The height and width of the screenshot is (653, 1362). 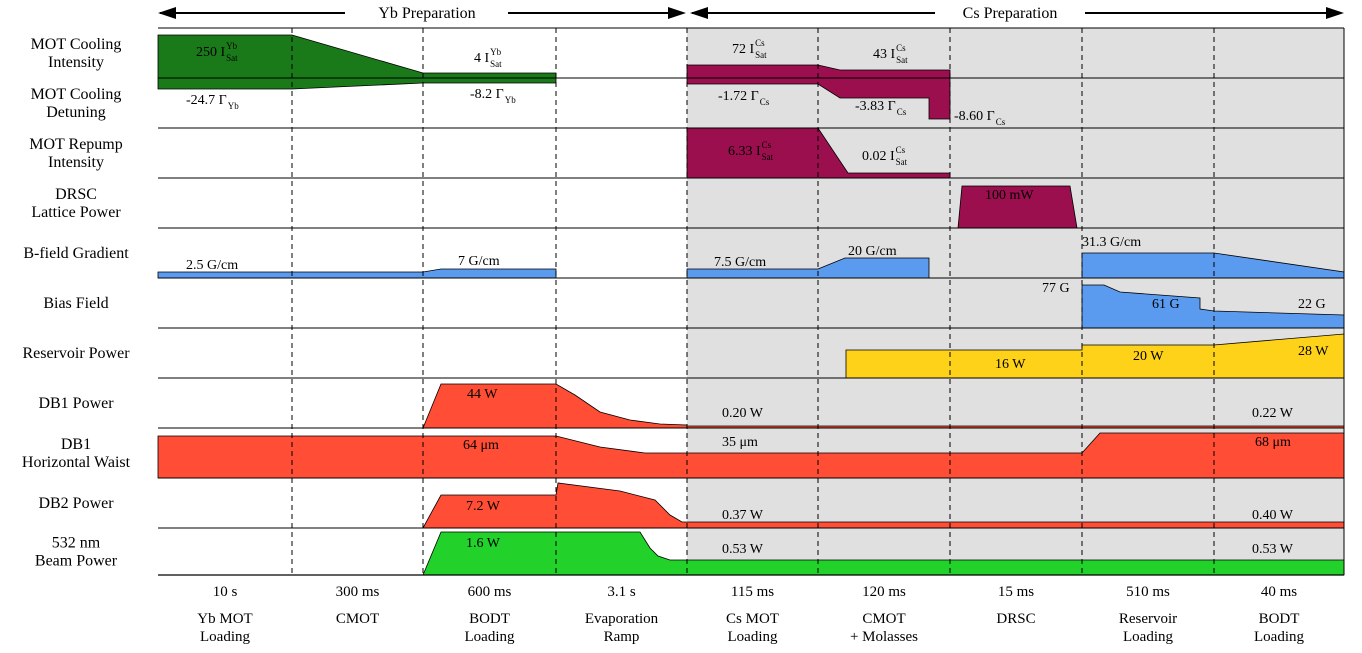 I want to click on phase-duration: 15 ms, so click(x=1016, y=592).